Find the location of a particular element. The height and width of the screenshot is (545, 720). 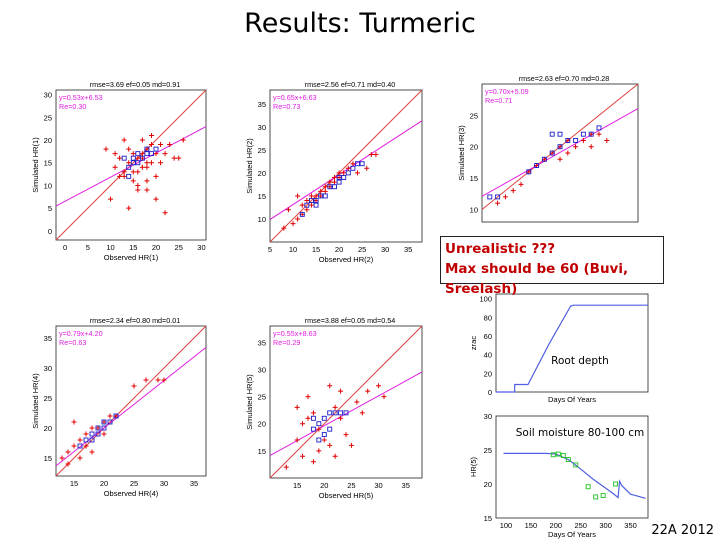

stats-label: rmse=3.69 ef=0.05 md=0.91 is located at coordinates (135, 84).